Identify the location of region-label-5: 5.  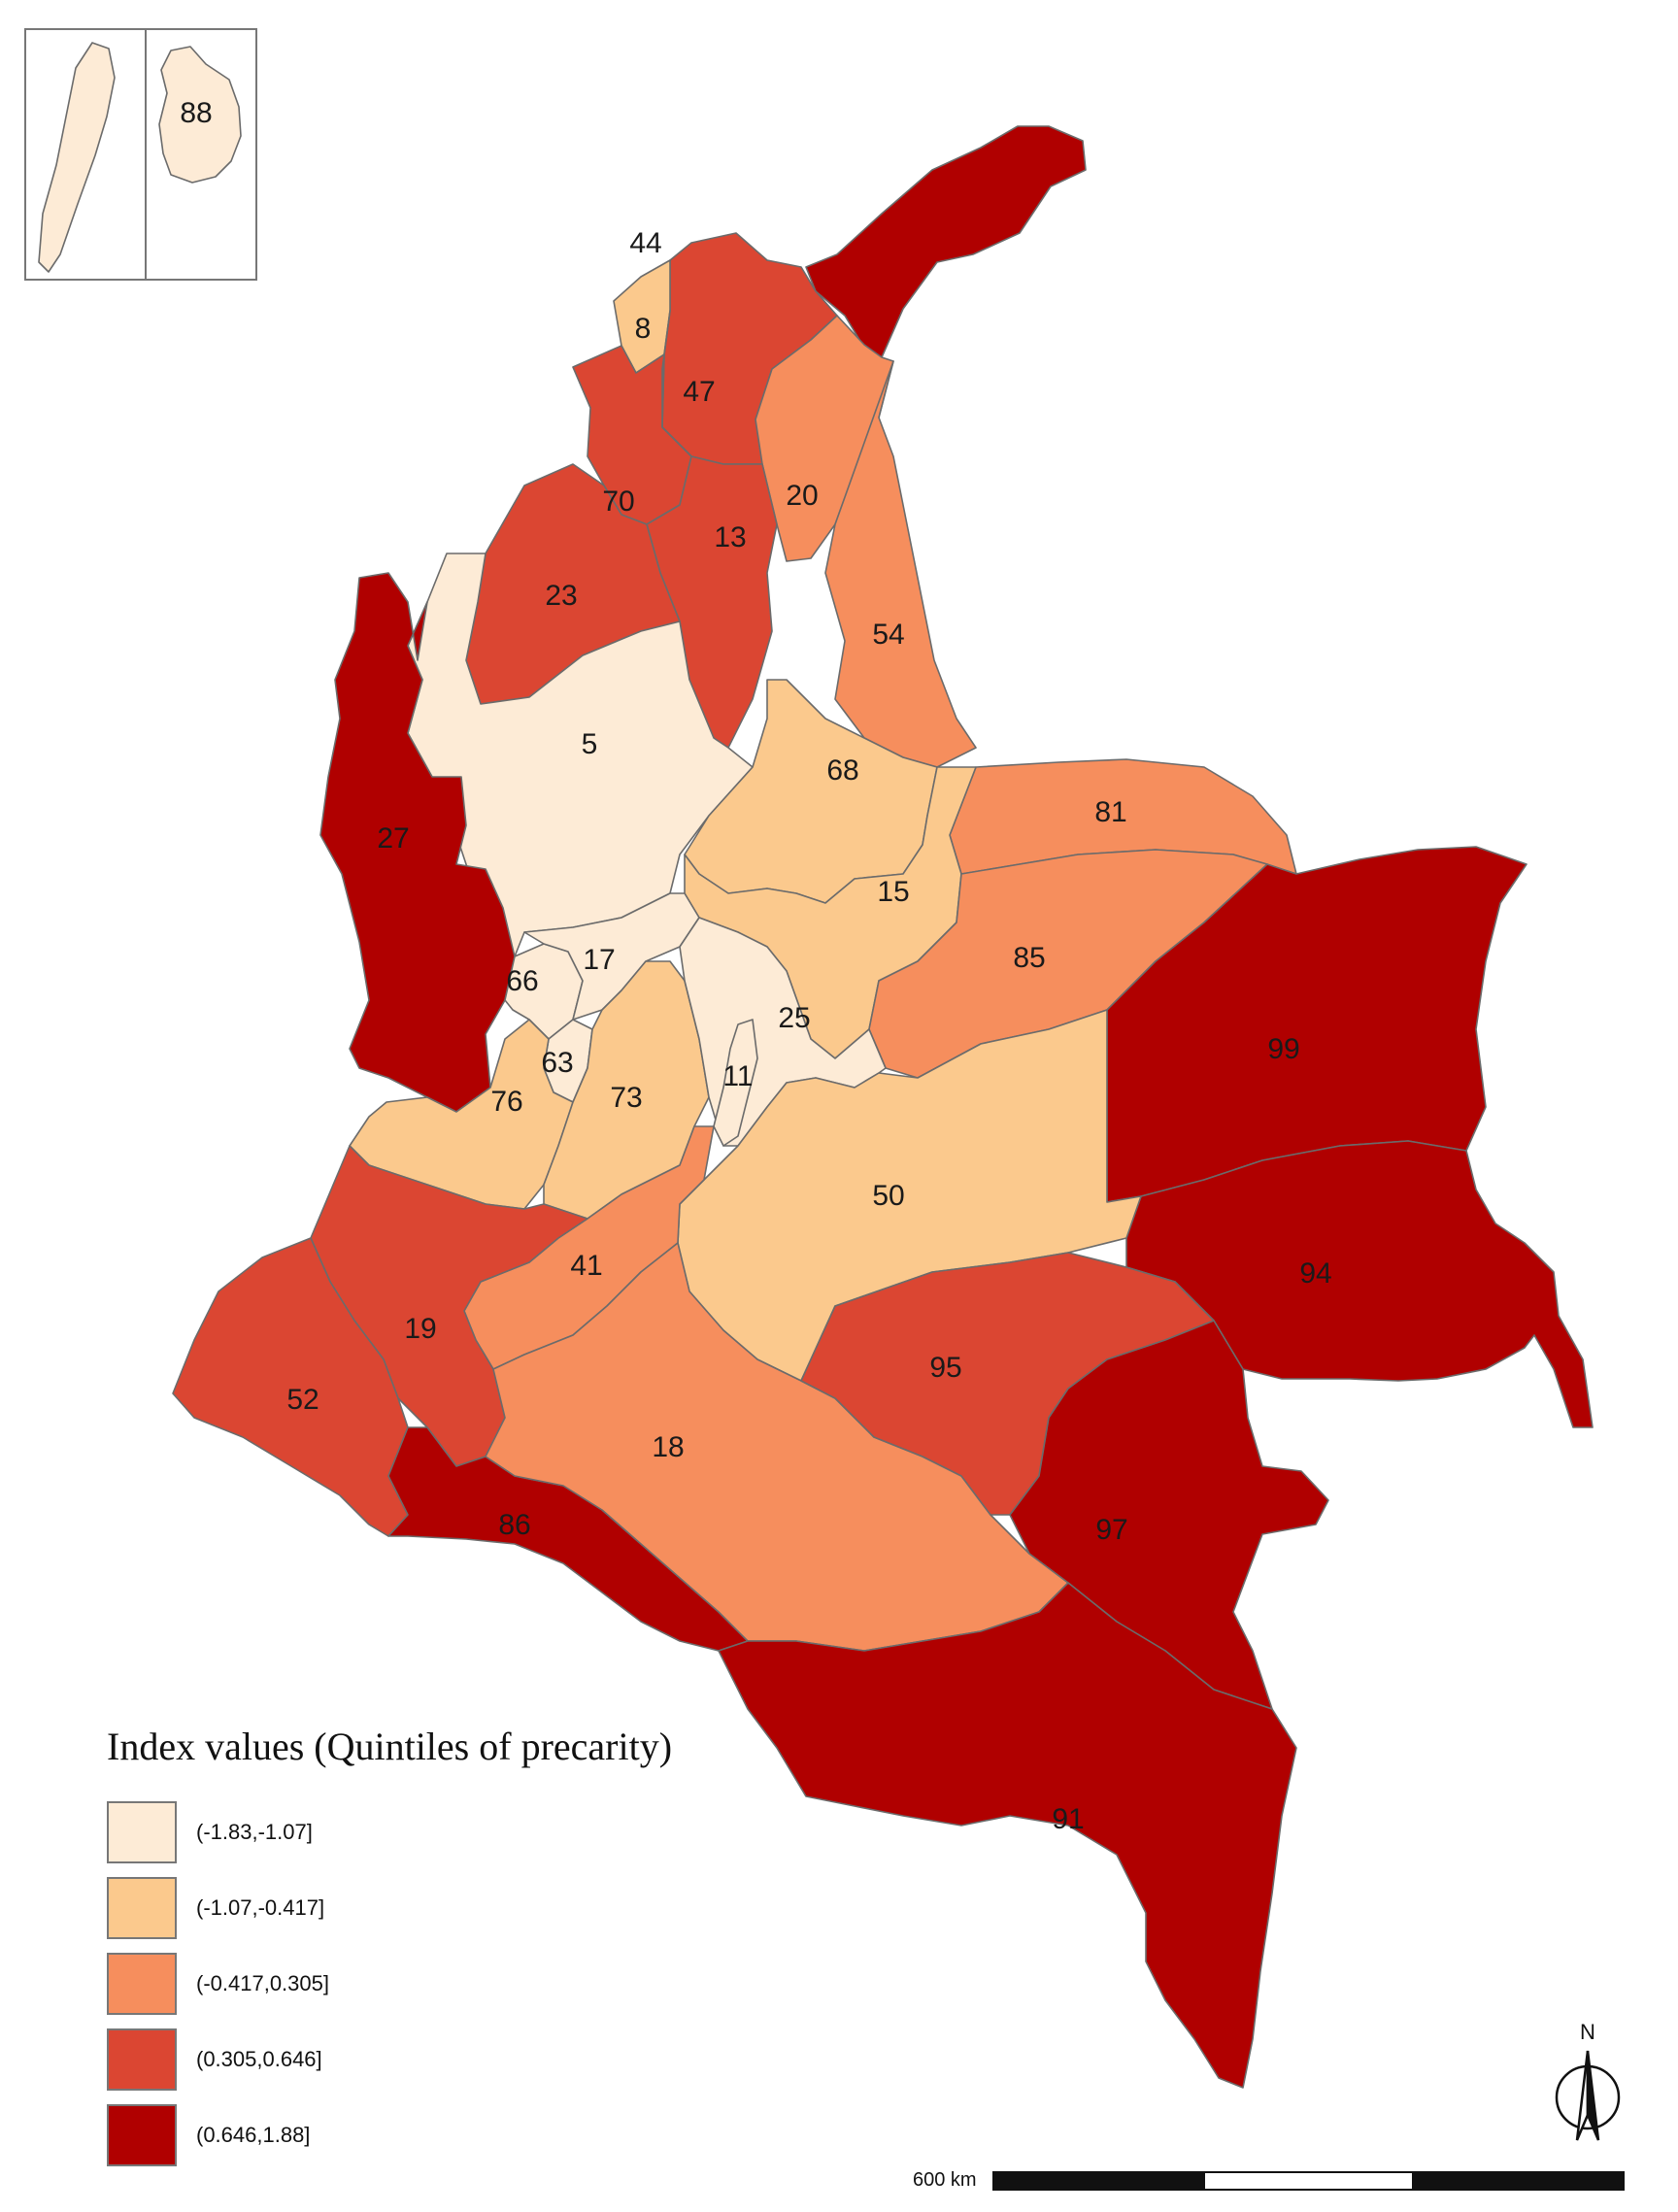
(590, 744).